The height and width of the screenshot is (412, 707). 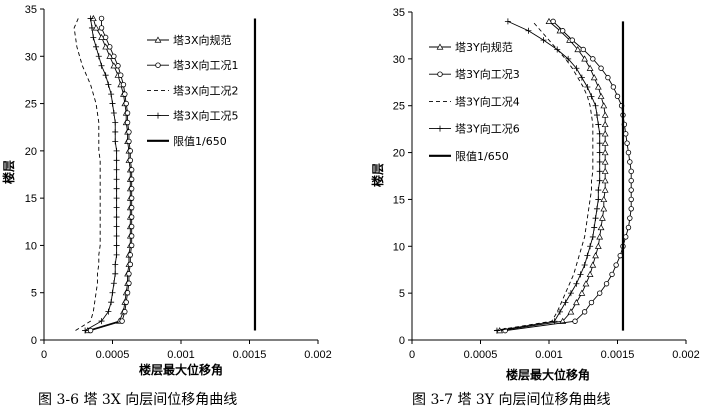 I want to click on legend-item: 限值1/650, so click(x=187, y=141).